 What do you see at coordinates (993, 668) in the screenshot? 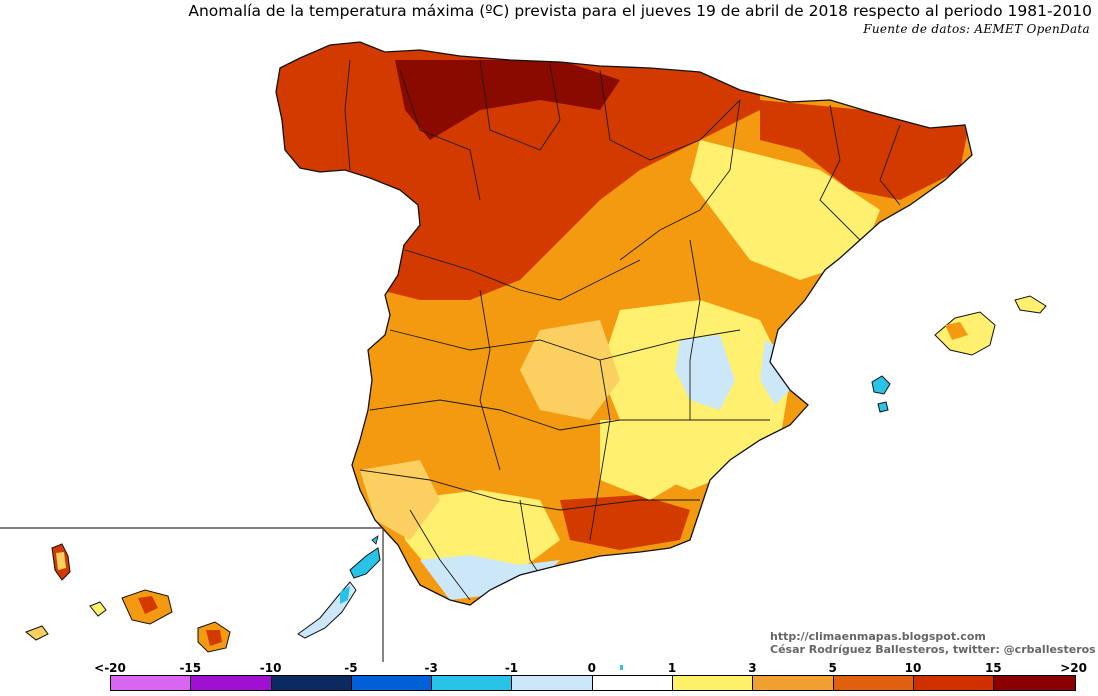
I see `legend-tick-label: 15` at bounding box center [993, 668].